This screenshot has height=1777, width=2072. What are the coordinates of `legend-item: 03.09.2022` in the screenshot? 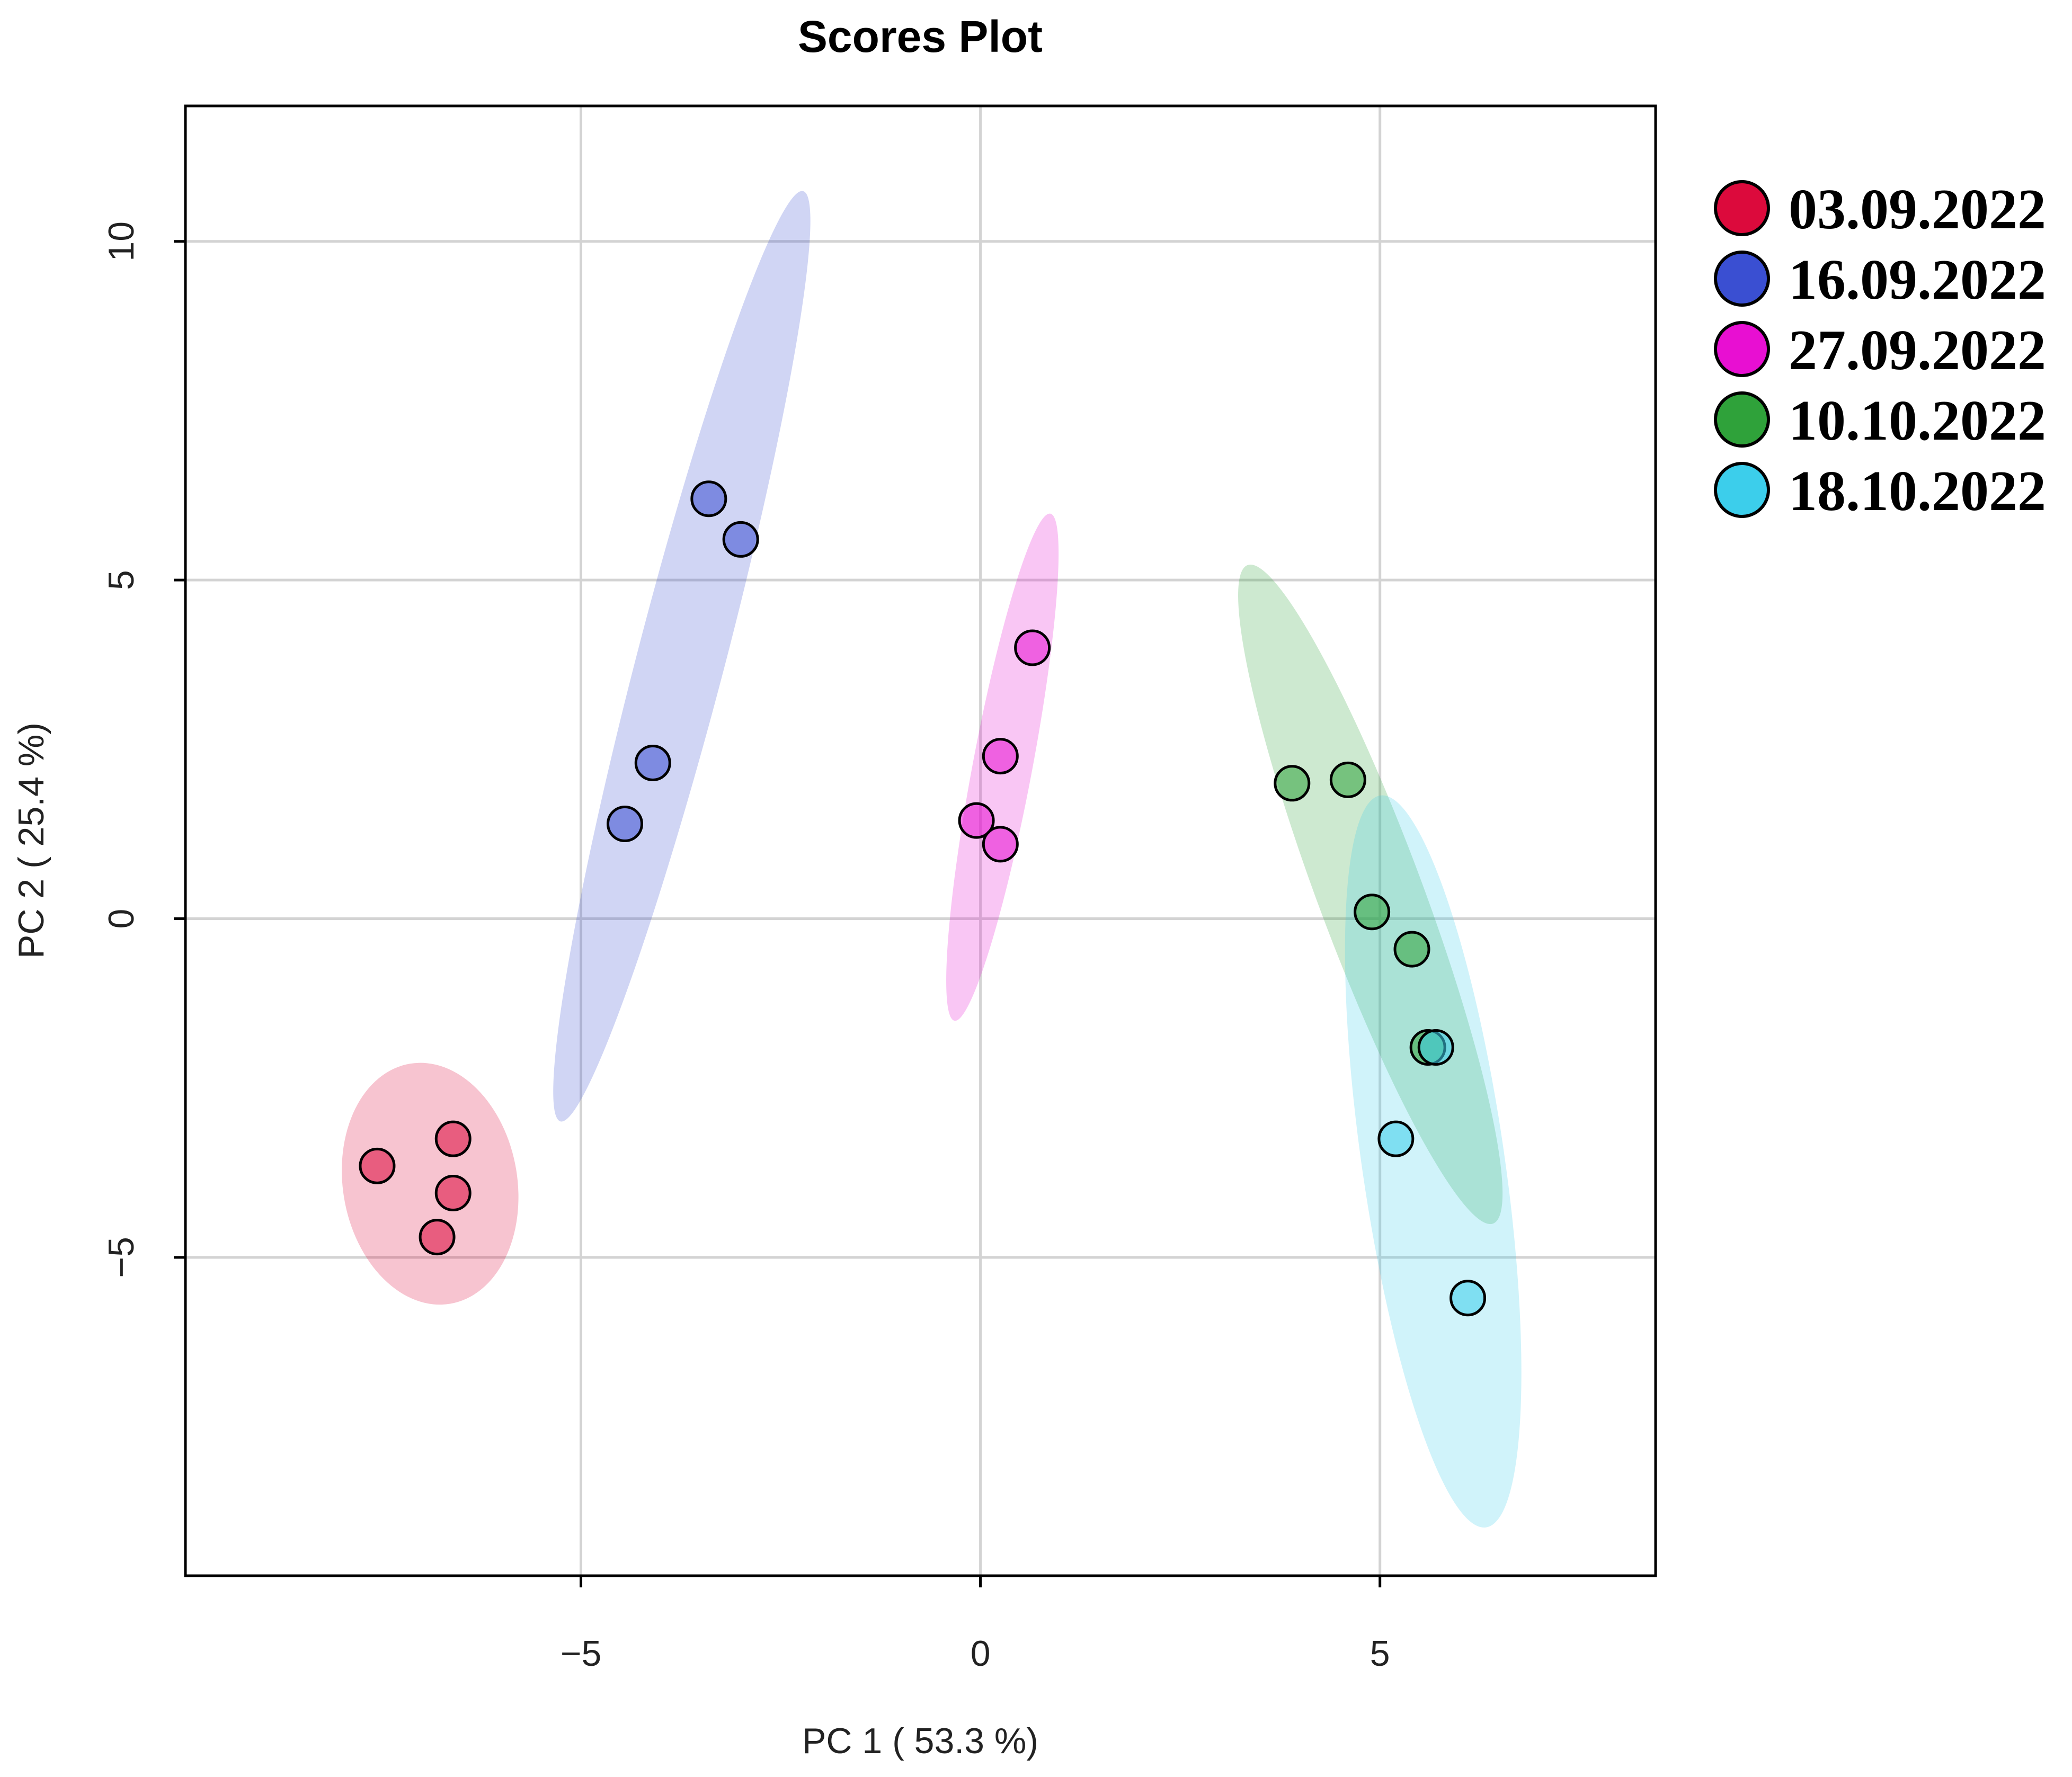 It's located at (1880, 209).